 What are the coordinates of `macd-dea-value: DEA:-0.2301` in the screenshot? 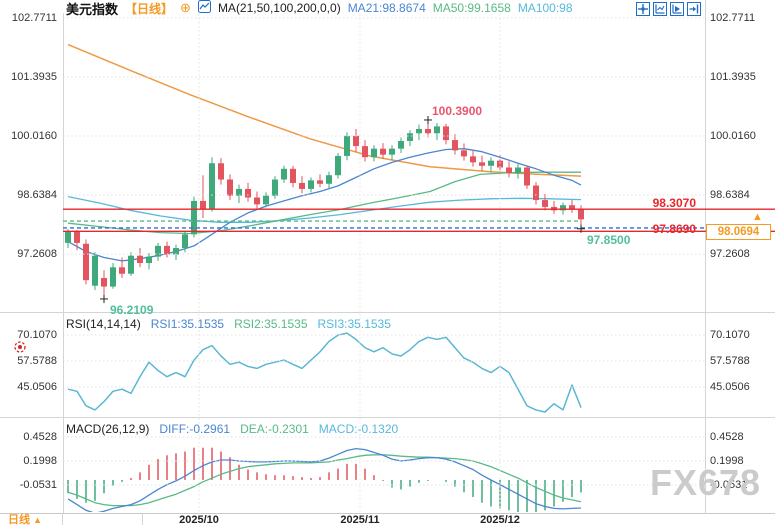 It's located at (274, 429).